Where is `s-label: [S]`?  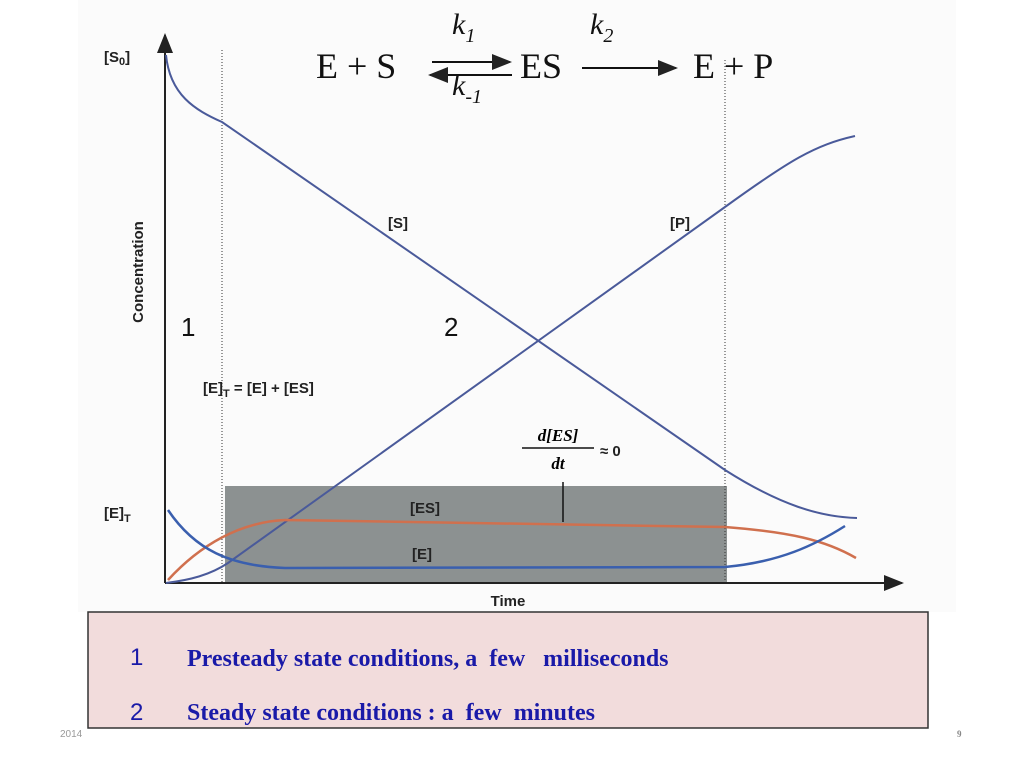 s-label: [S] is located at coordinates (398, 223).